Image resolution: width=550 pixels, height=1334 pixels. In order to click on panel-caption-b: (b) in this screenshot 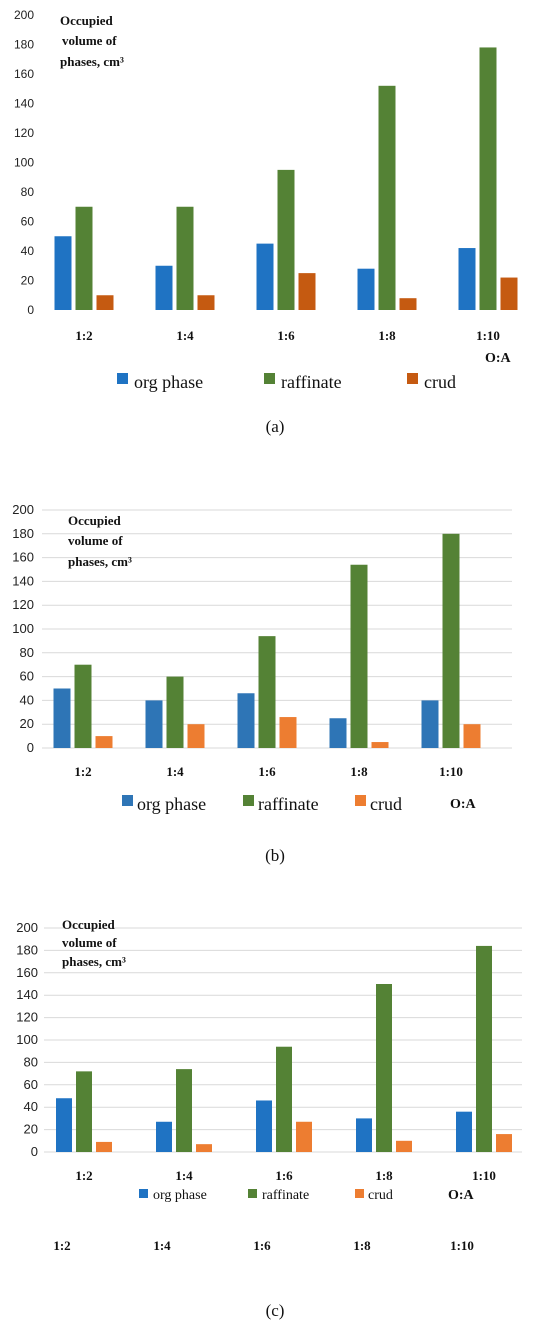, I will do `click(275, 855)`.